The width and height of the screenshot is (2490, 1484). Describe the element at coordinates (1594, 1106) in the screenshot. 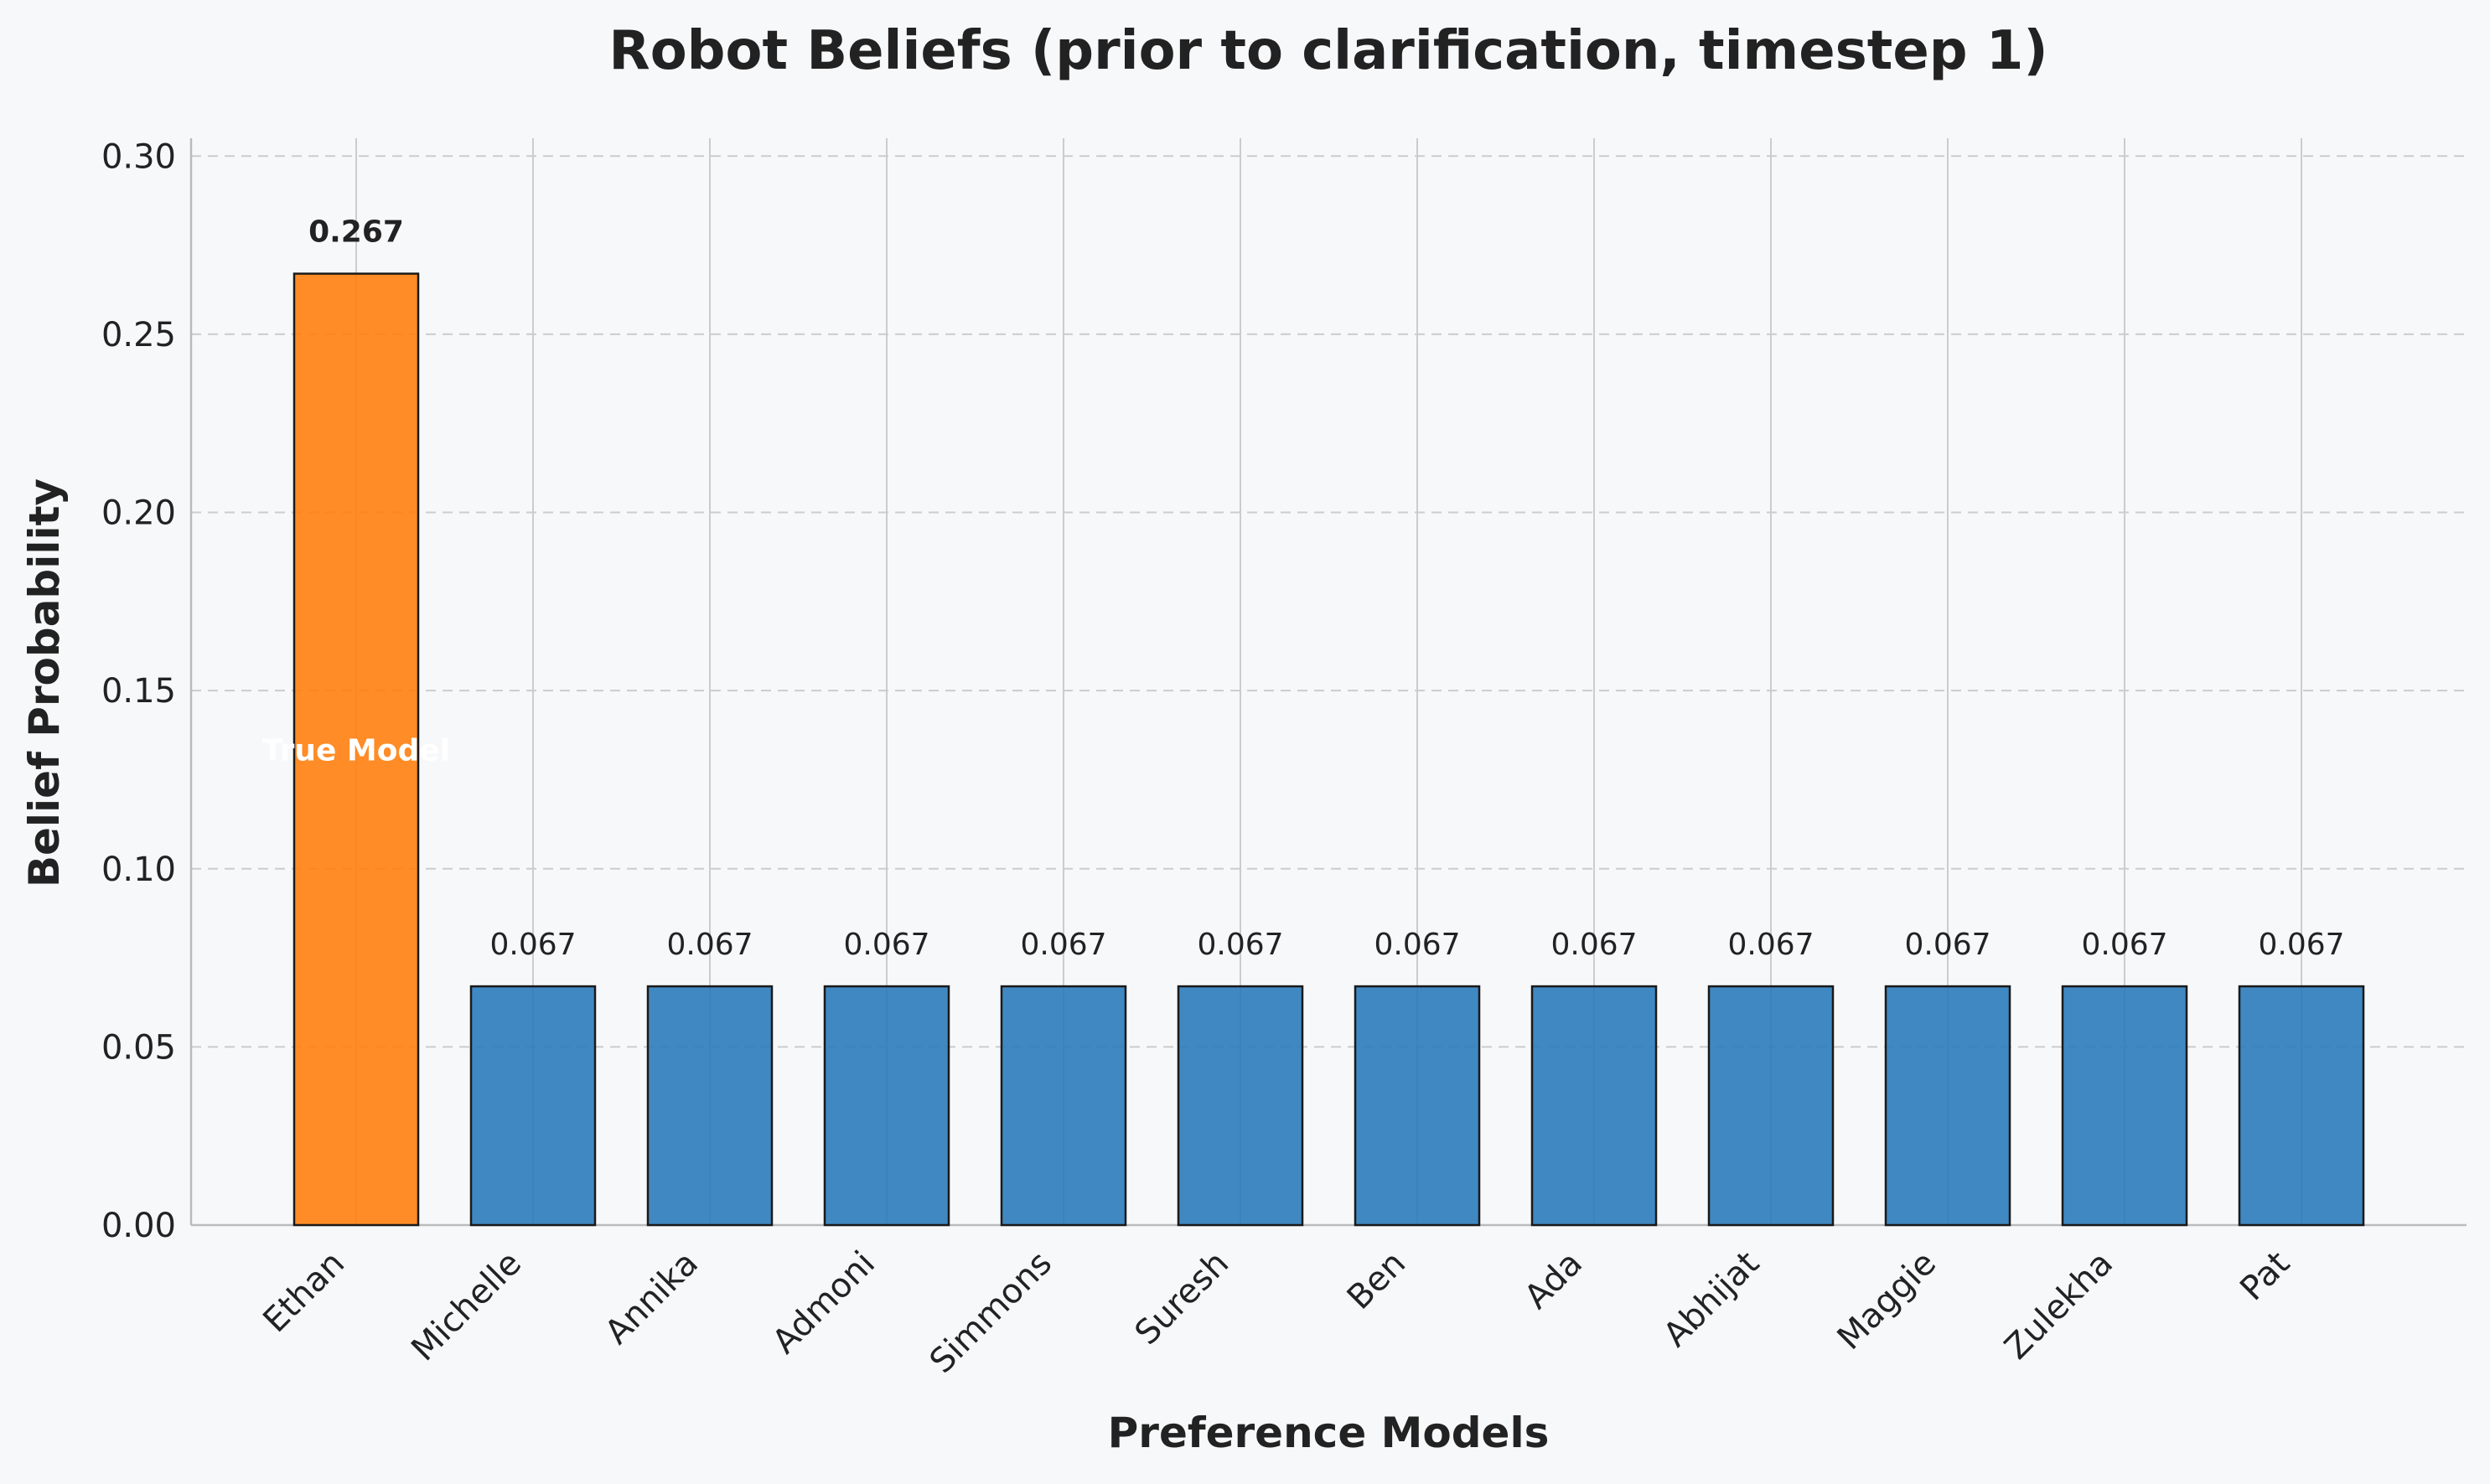

I see `bar-ada` at that location.